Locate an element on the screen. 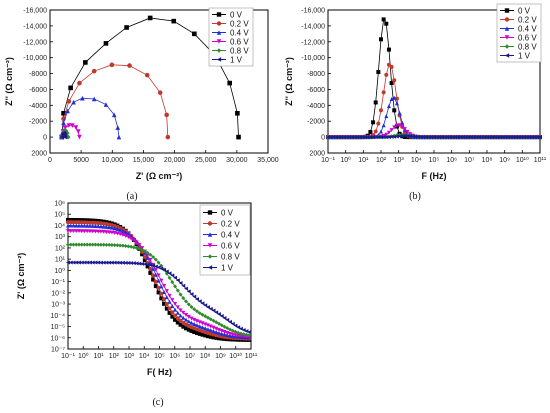  x-axis-title: Z' (Ω cm⁻²) is located at coordinates (159, 176).